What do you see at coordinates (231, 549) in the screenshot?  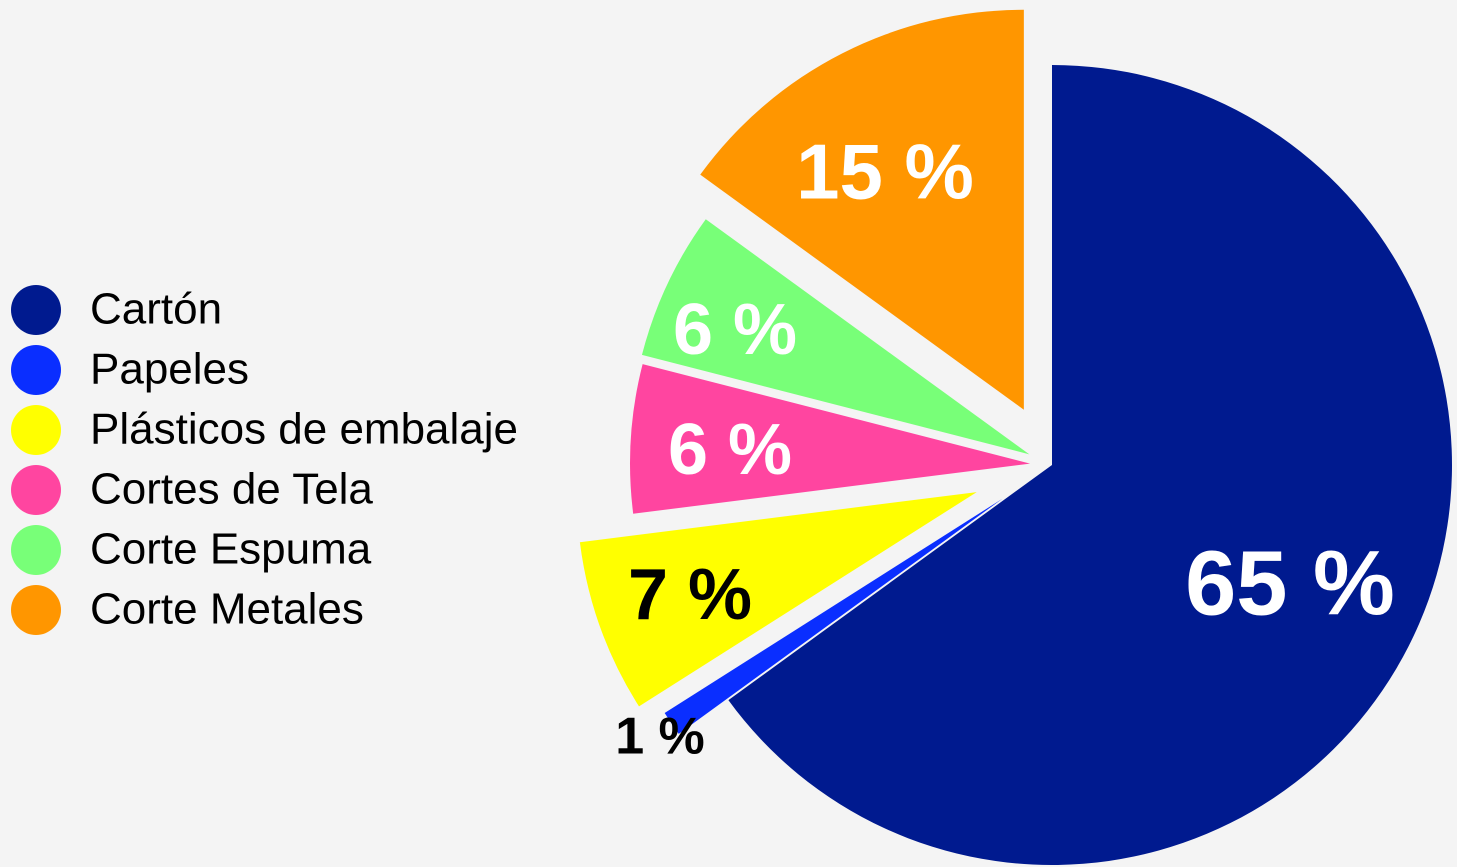 I see `legend-label: Corte Espuma` at bounding box center [231, 549].